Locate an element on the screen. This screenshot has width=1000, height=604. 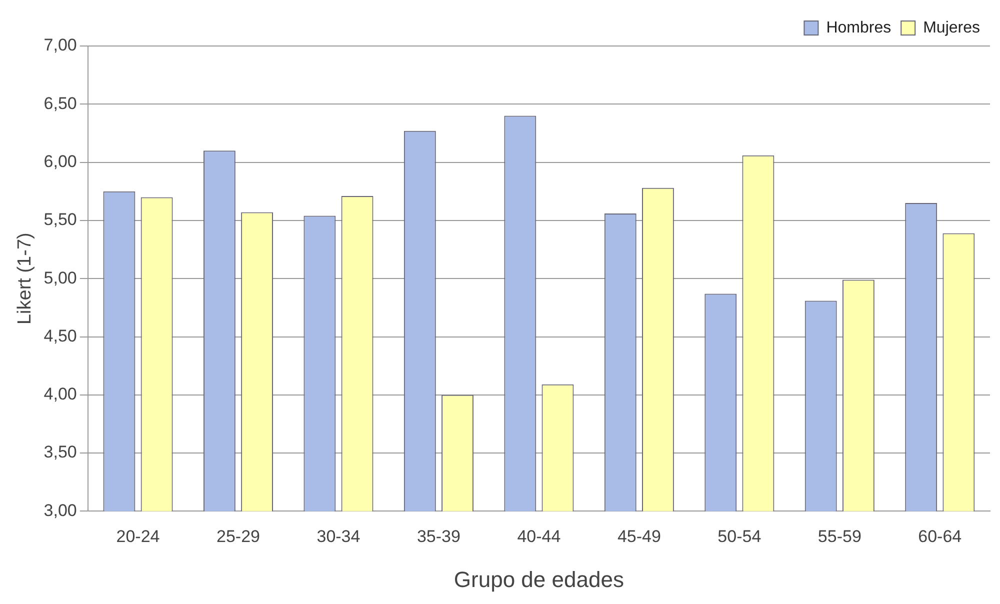
x-axis-title: Grupo de edades is located at coordinates (539, 579).